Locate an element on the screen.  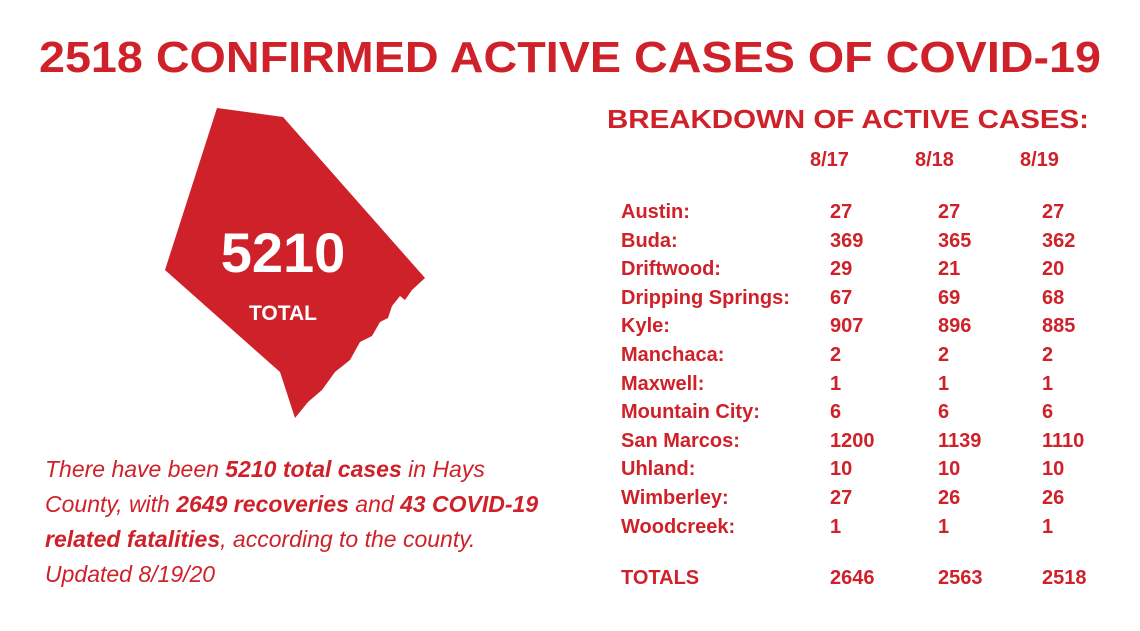
cell-value: 21 is located at coordinates (949, 269).